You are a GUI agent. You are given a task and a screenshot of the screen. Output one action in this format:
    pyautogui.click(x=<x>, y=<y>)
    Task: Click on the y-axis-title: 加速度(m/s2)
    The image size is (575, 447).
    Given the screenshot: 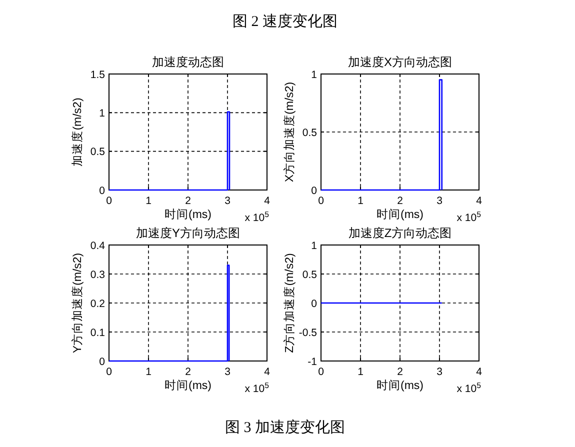 What is the action you would take?
    pyautogui.click(x=77, y=132)
    